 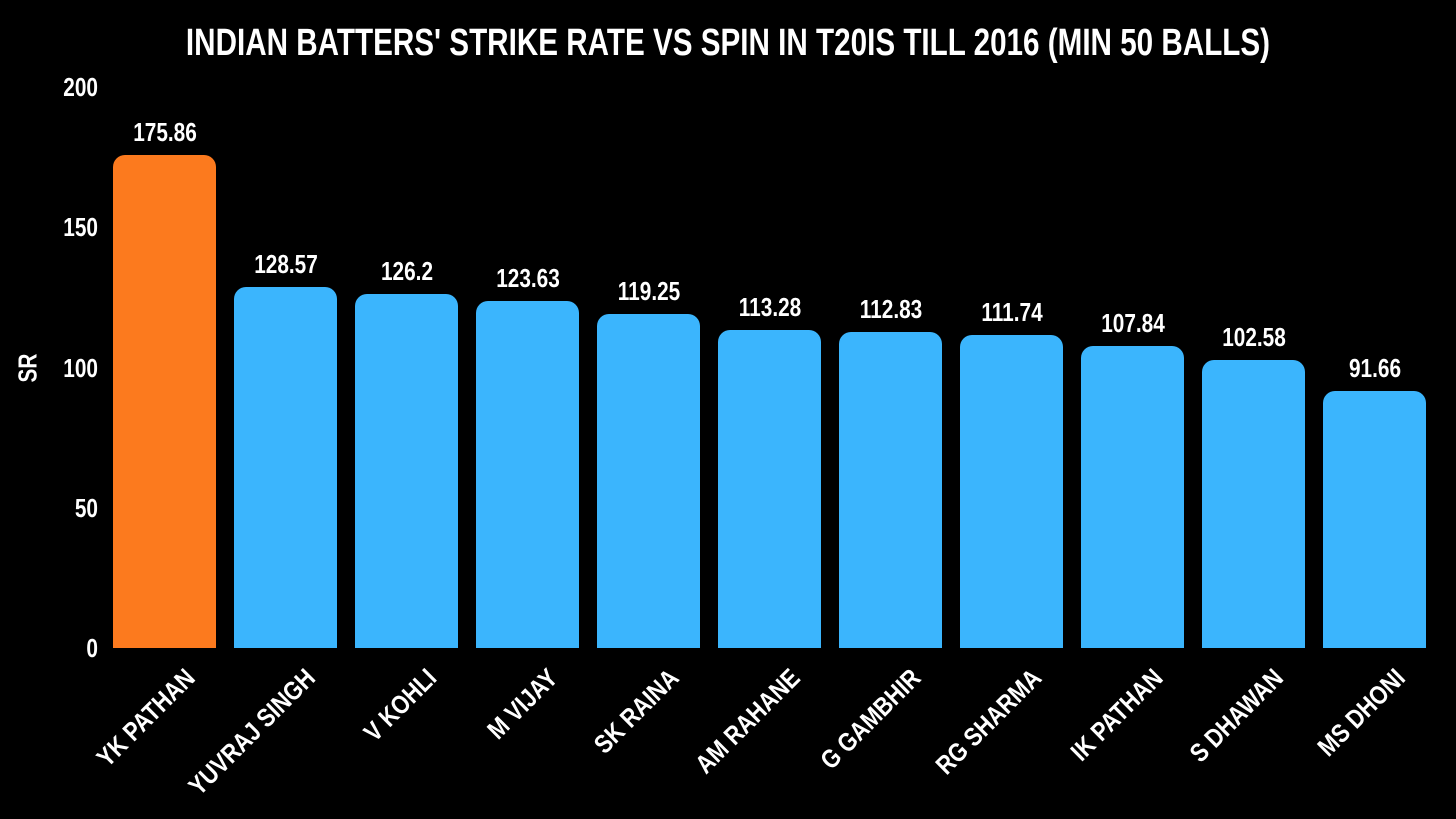 What do you see at coordinates (164, 131) in the screenshot?
I see `bar-value-label: 175.86` at bounding box center [164, 131].